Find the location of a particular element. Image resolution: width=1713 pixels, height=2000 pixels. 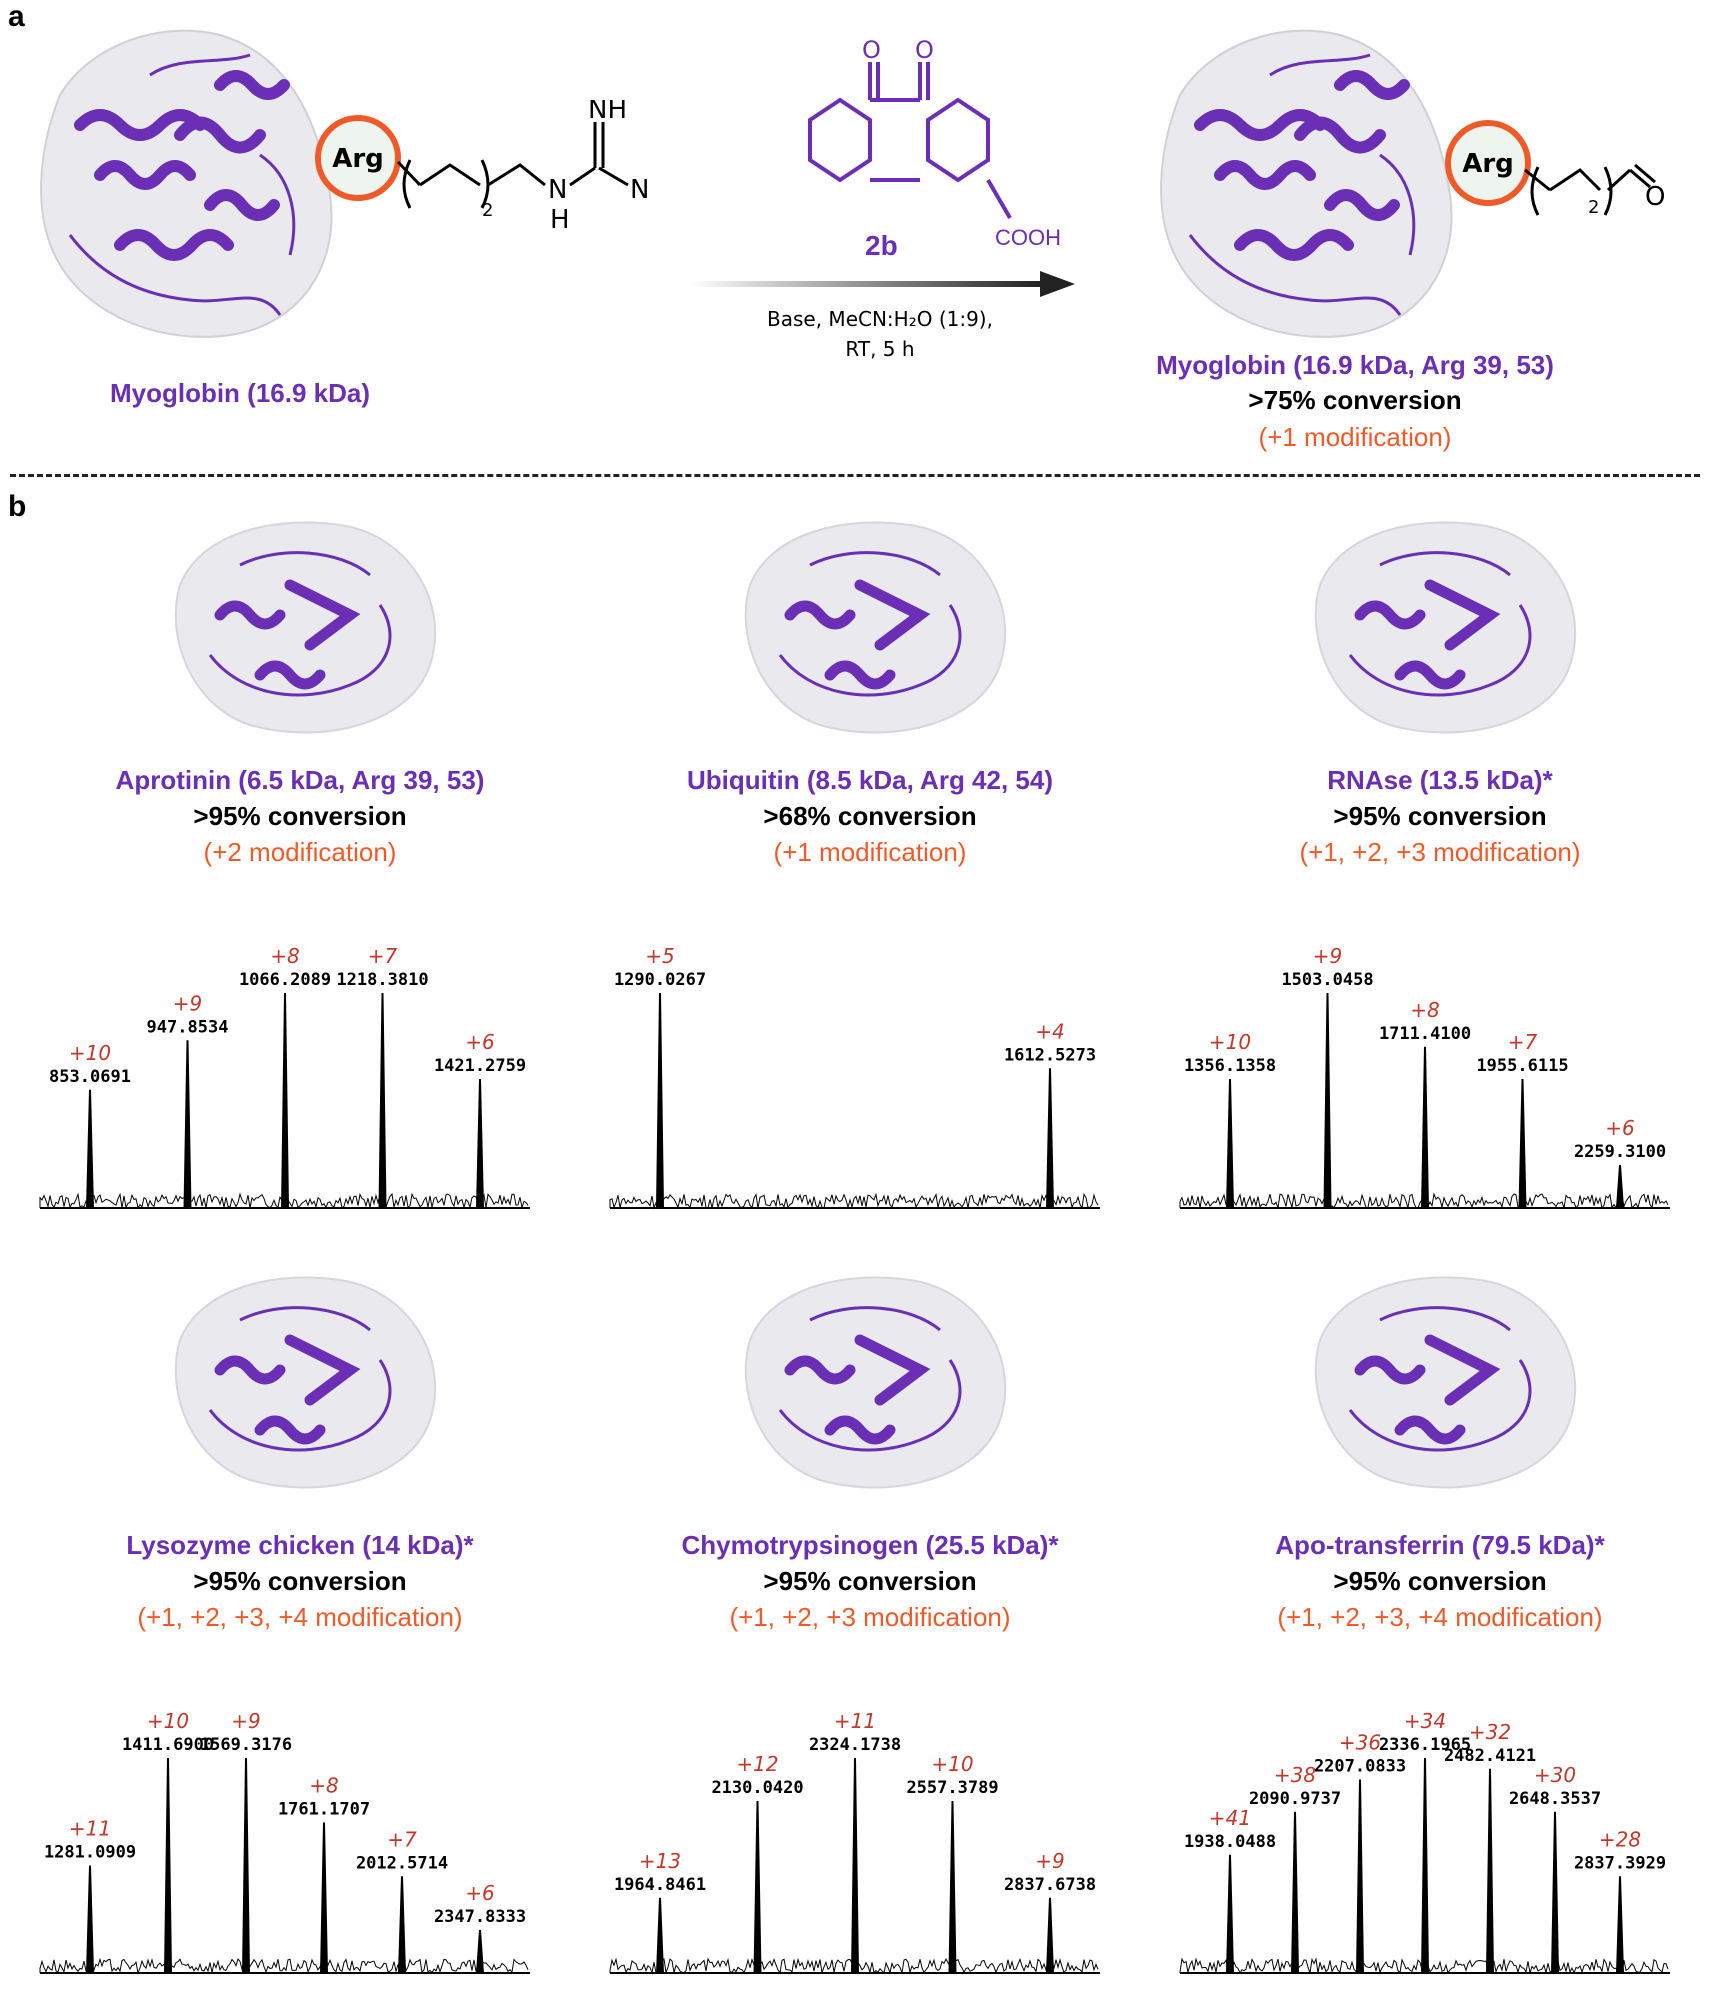

reaction-conditions-line2: RT, 5 h is located at coordinates (880, 349).